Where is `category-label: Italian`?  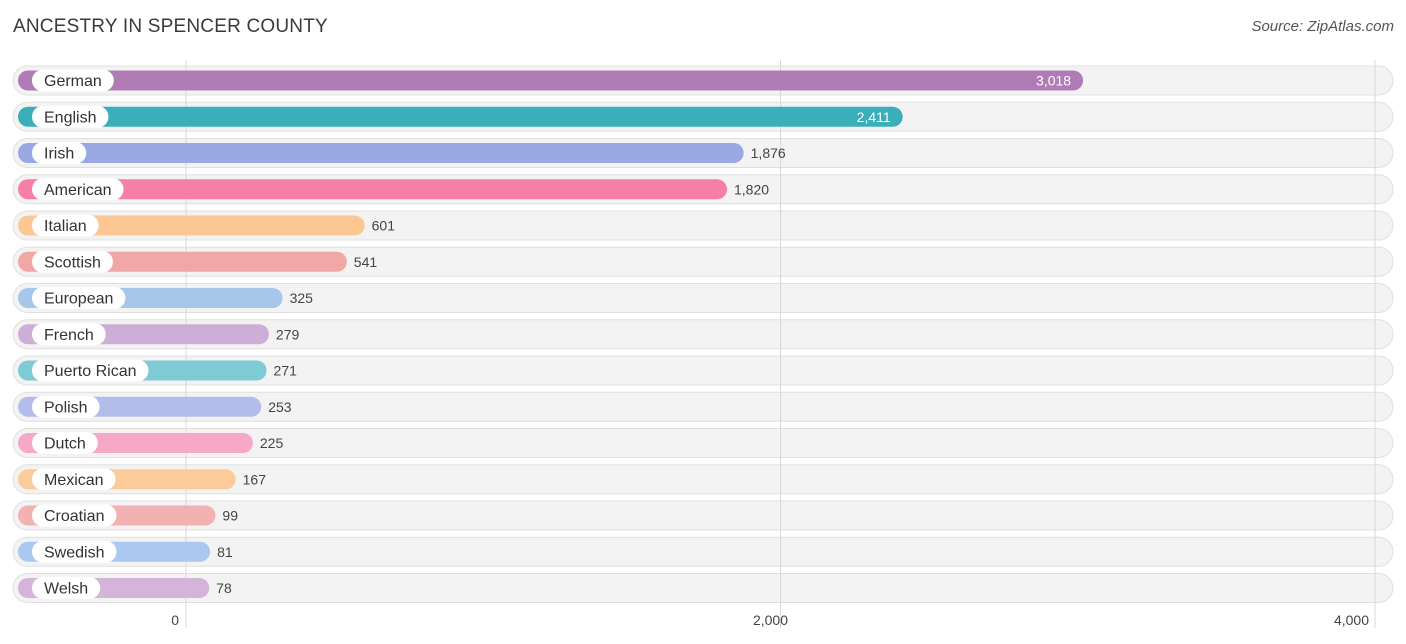 category-label: Italian is located at coordinates (65, 226).